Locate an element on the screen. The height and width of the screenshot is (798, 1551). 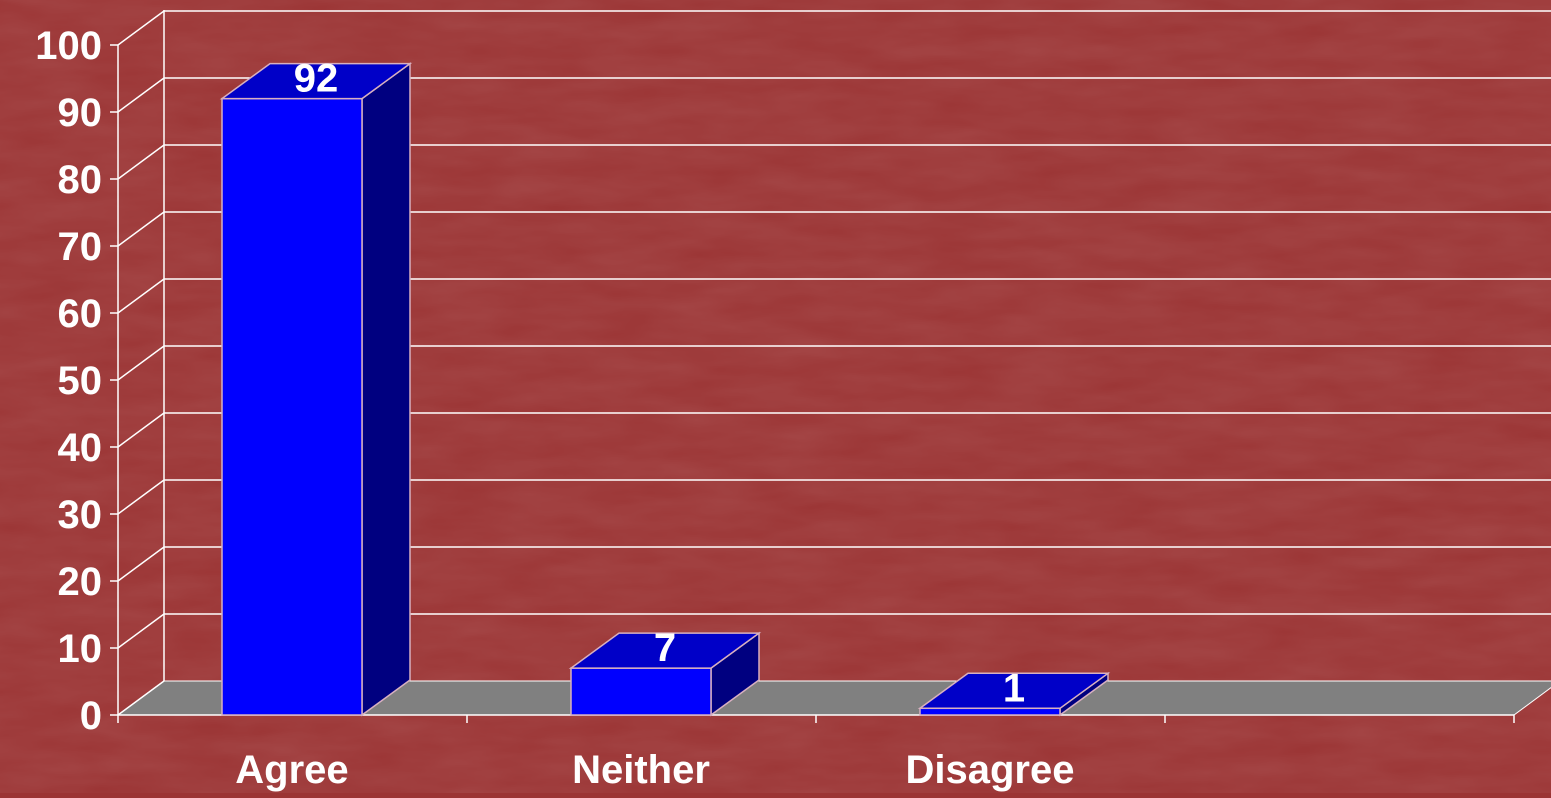
y-tick-label: 100 is located at coordinates (68, 46).